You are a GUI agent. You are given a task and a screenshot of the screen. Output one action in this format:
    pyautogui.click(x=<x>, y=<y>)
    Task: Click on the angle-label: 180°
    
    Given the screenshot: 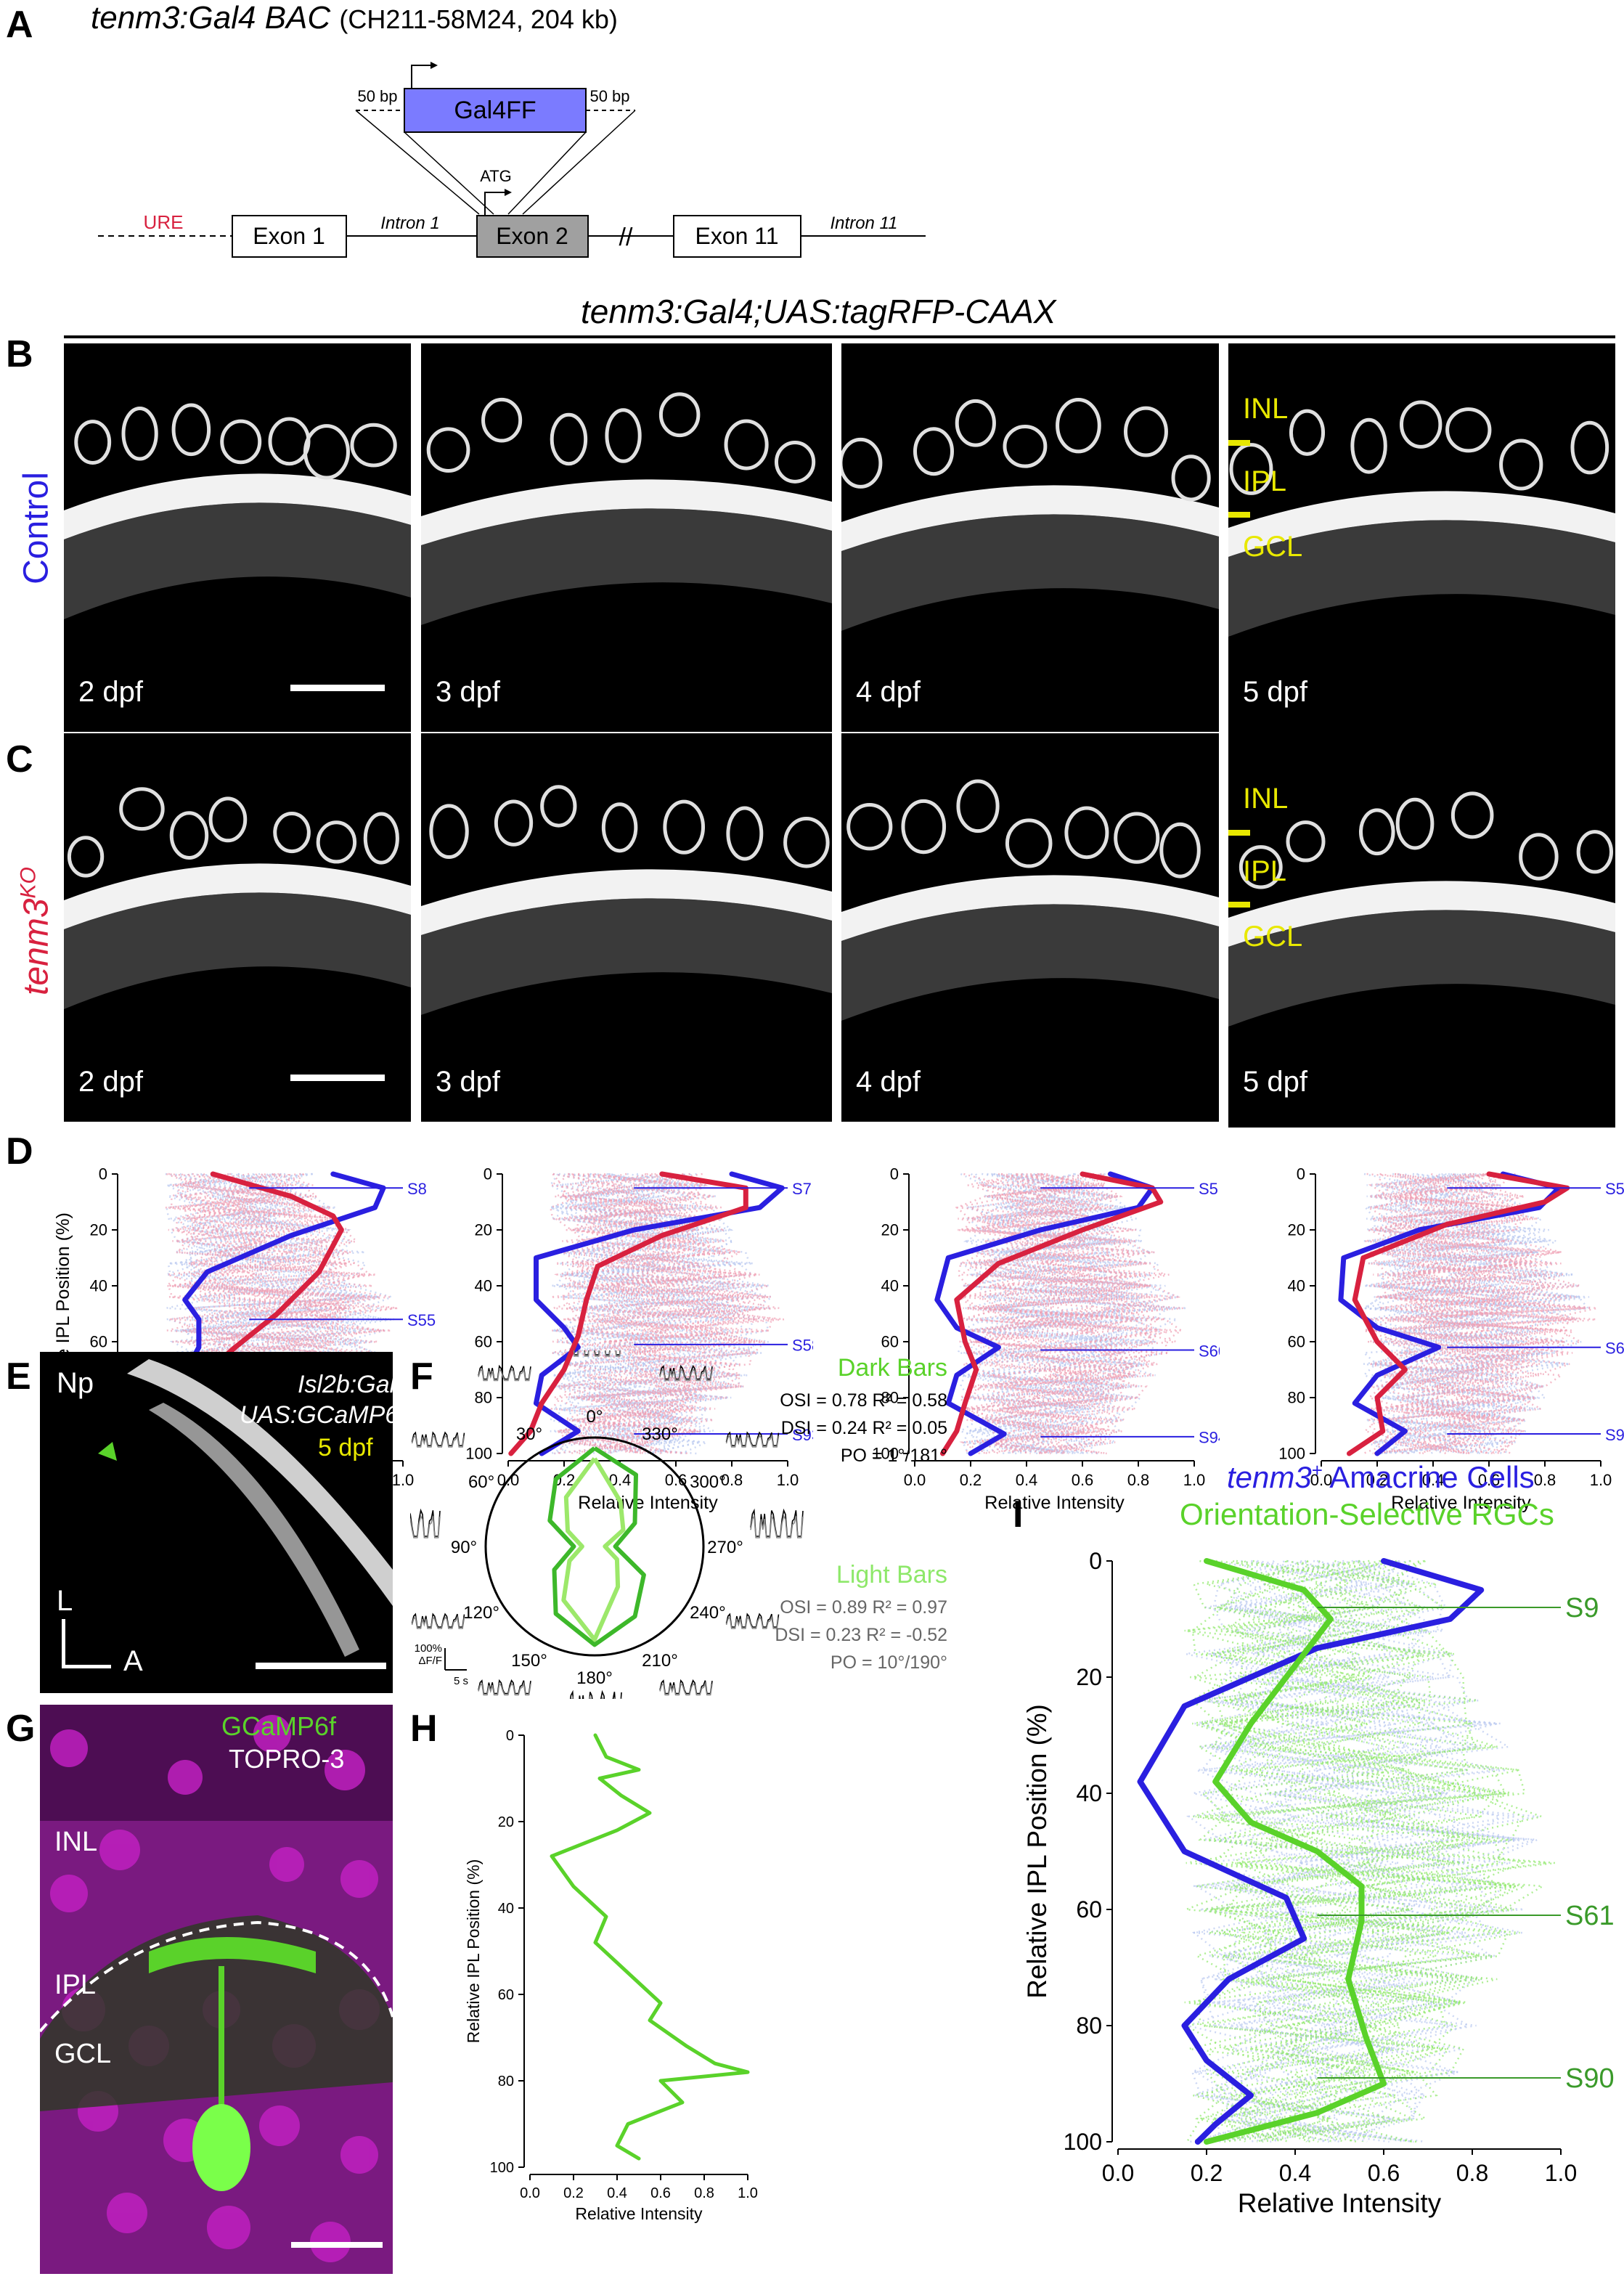 What is the action you would take?
    pyautogui.click(x=595, y=1678)
    